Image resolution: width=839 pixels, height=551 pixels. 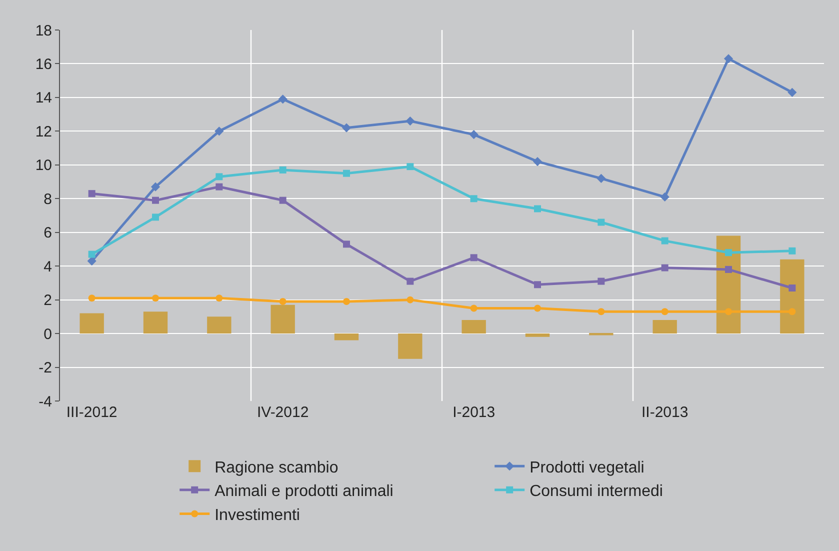 What do you see at coordinates (48, 334) in the screenshot?
I see `y-tick-label: 0` at bounding box center [48, 334].